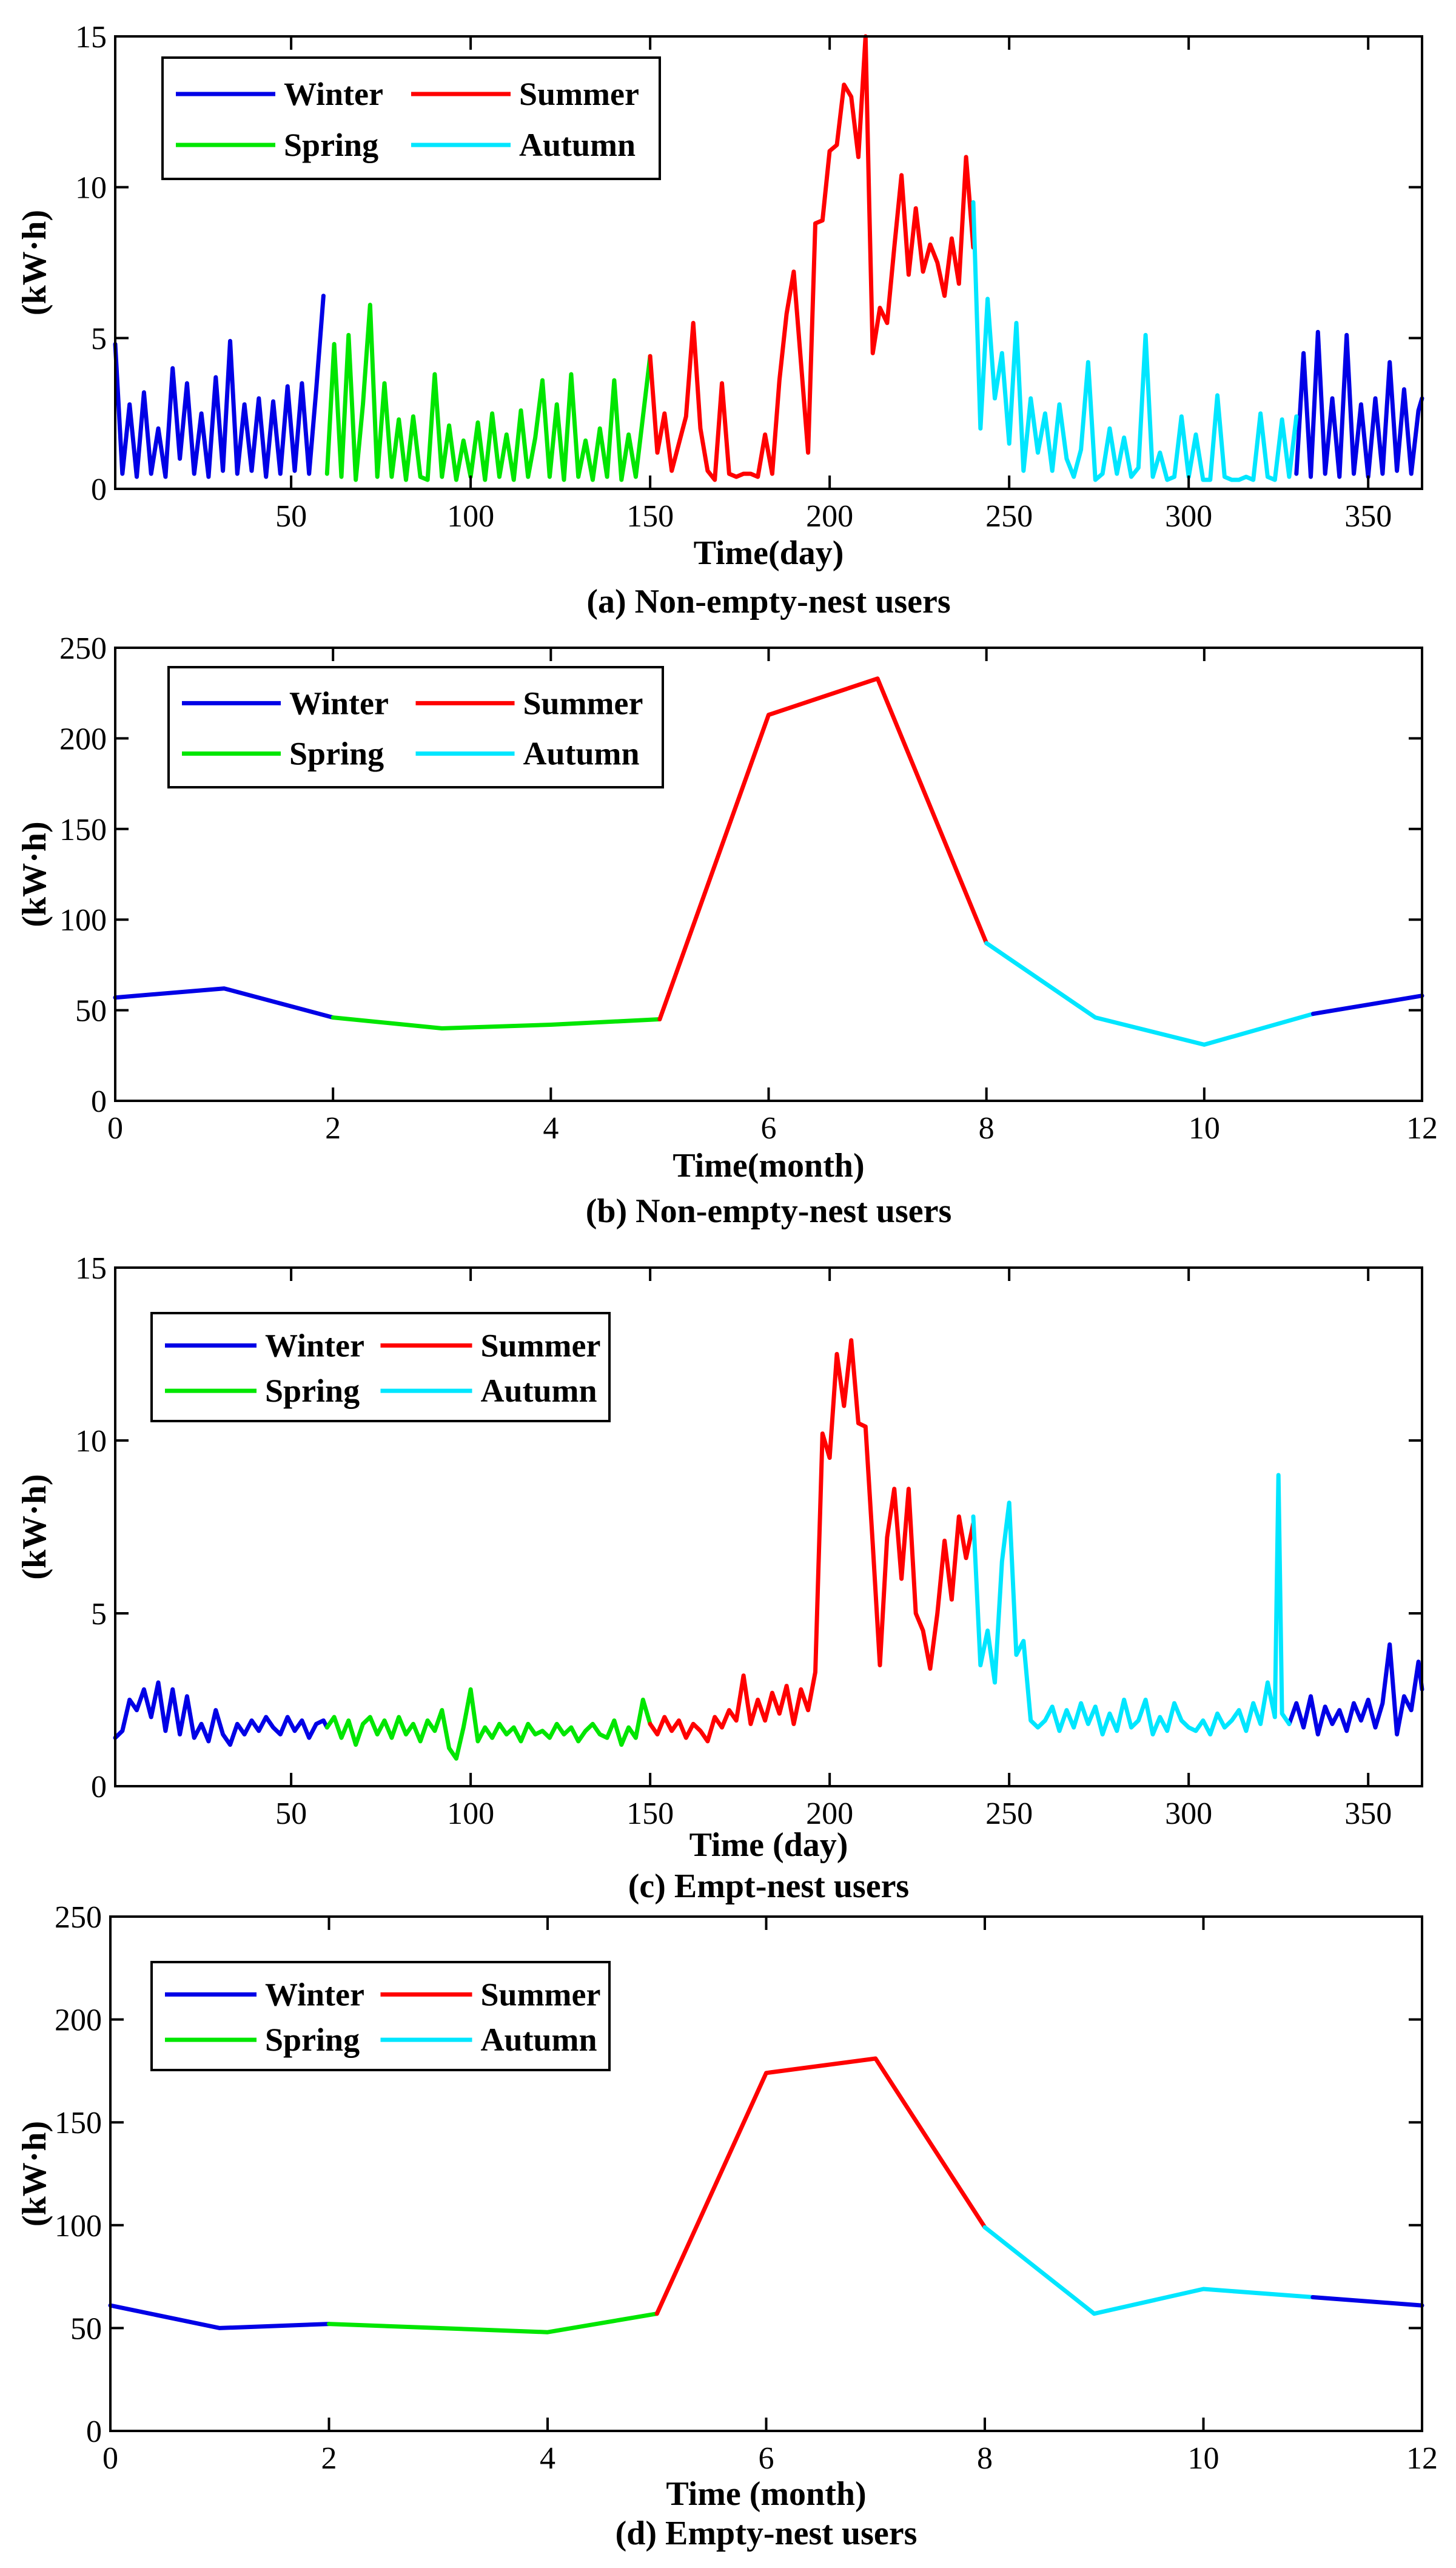 Image resolution: width=1456 pixels, height=2568 pixels. I want to click on chart-caption: (b) Non-empty-nest users, so click(769, 1211).